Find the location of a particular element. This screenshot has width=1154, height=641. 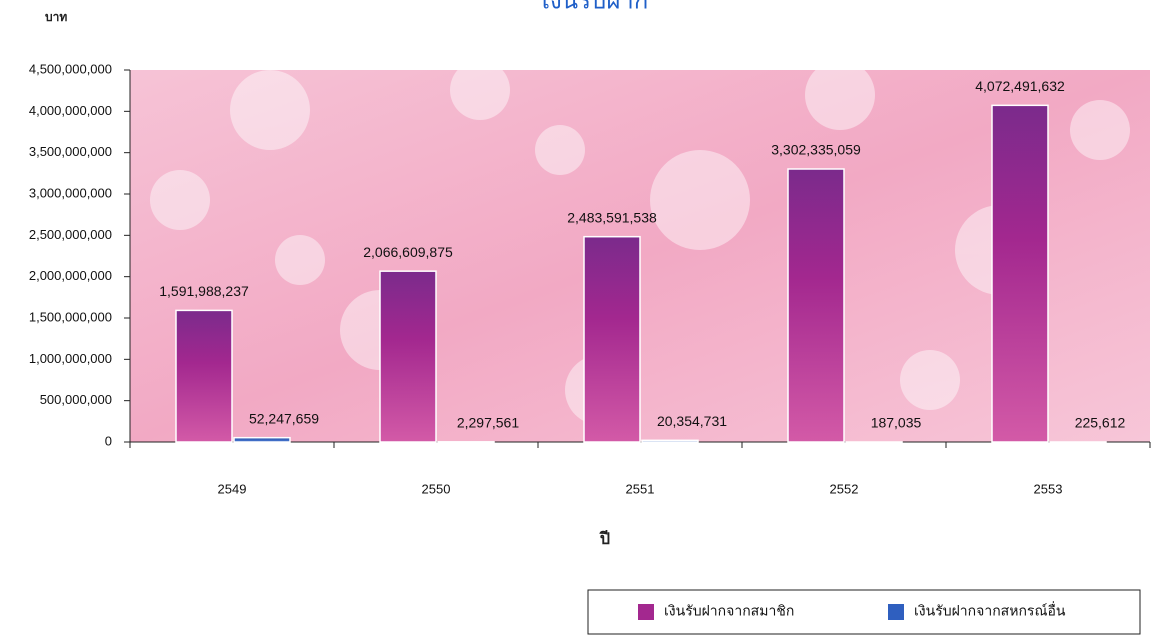

value-label: 4,072,491,632 is located at coordinates (1020, 86).